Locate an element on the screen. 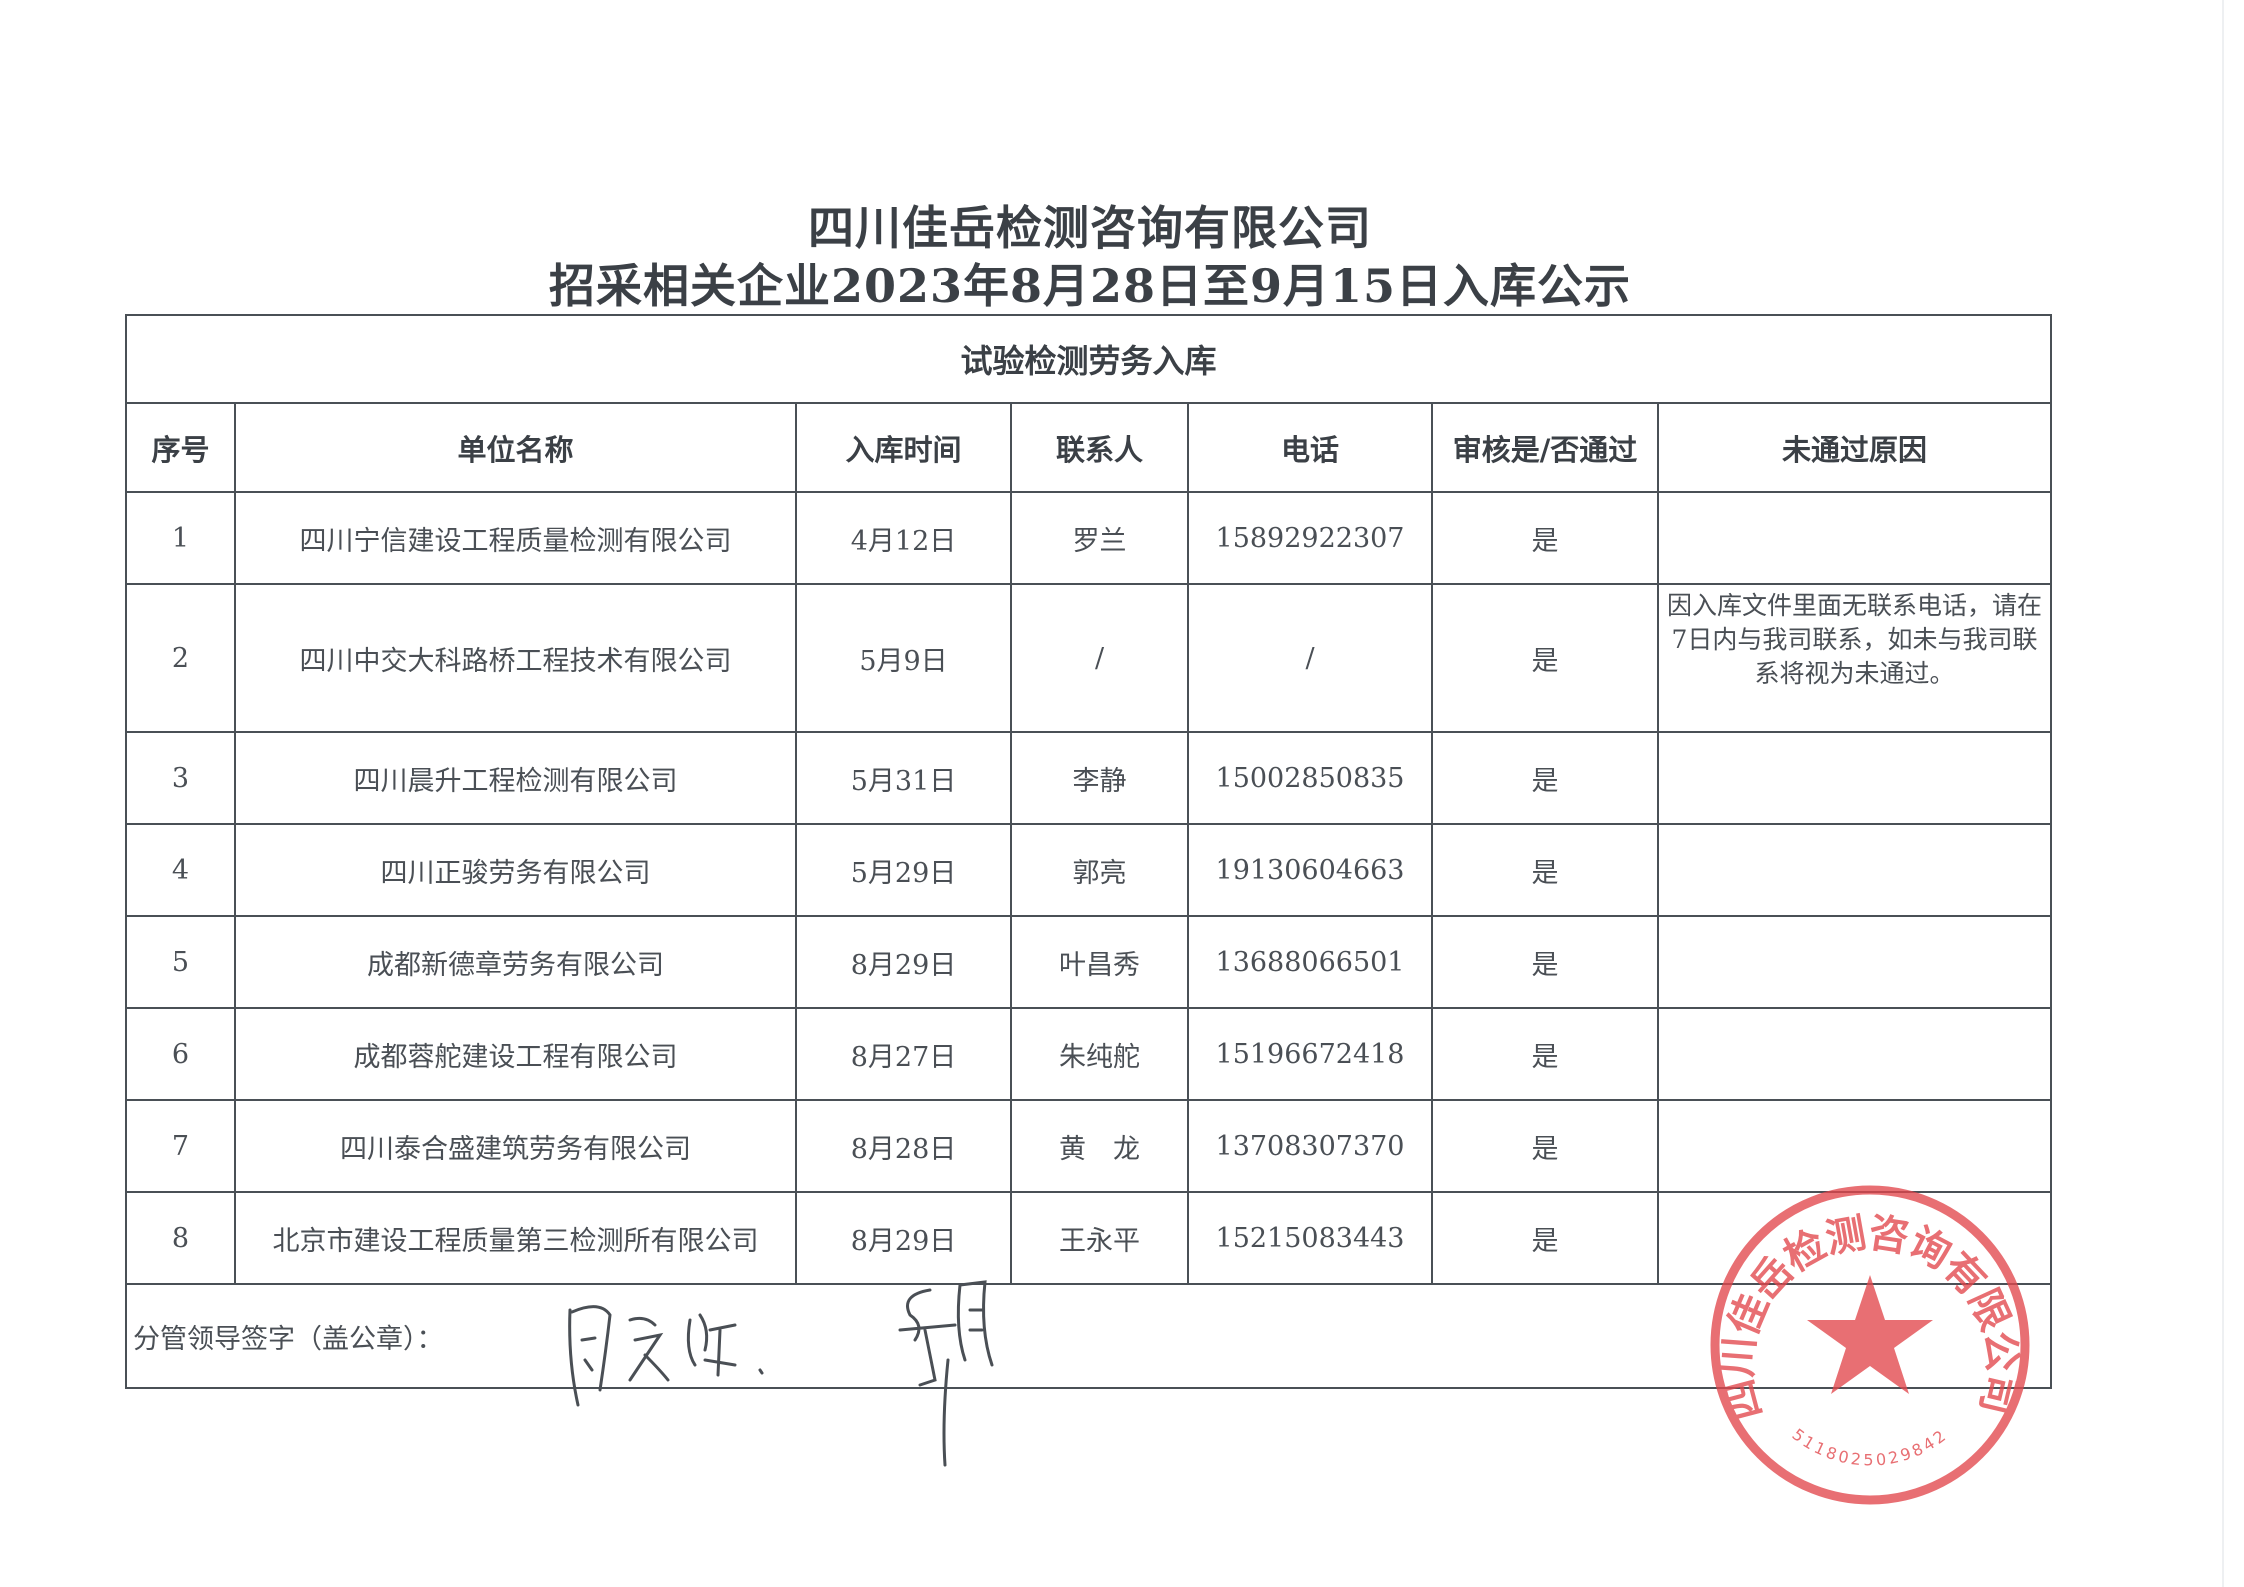 The image size is (2244, 1587). company-name: 北京市建设工程质量第三检测所有限公司 is located at coordinates (515, 1238).